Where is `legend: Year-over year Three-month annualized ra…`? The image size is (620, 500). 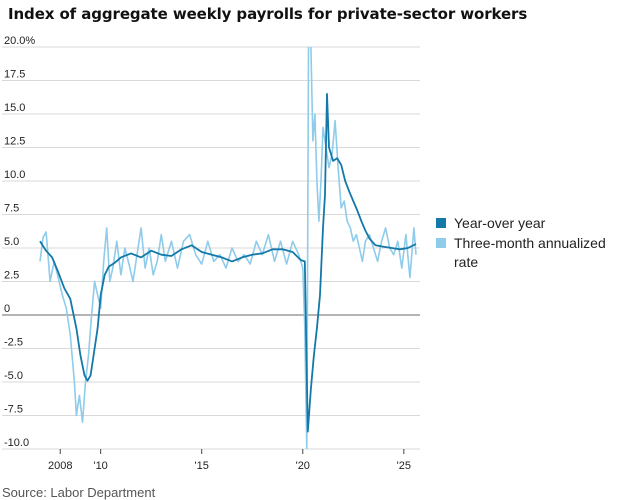 legend: Year-over year Three-month annualized ra… is located at coordinates (528, 243).